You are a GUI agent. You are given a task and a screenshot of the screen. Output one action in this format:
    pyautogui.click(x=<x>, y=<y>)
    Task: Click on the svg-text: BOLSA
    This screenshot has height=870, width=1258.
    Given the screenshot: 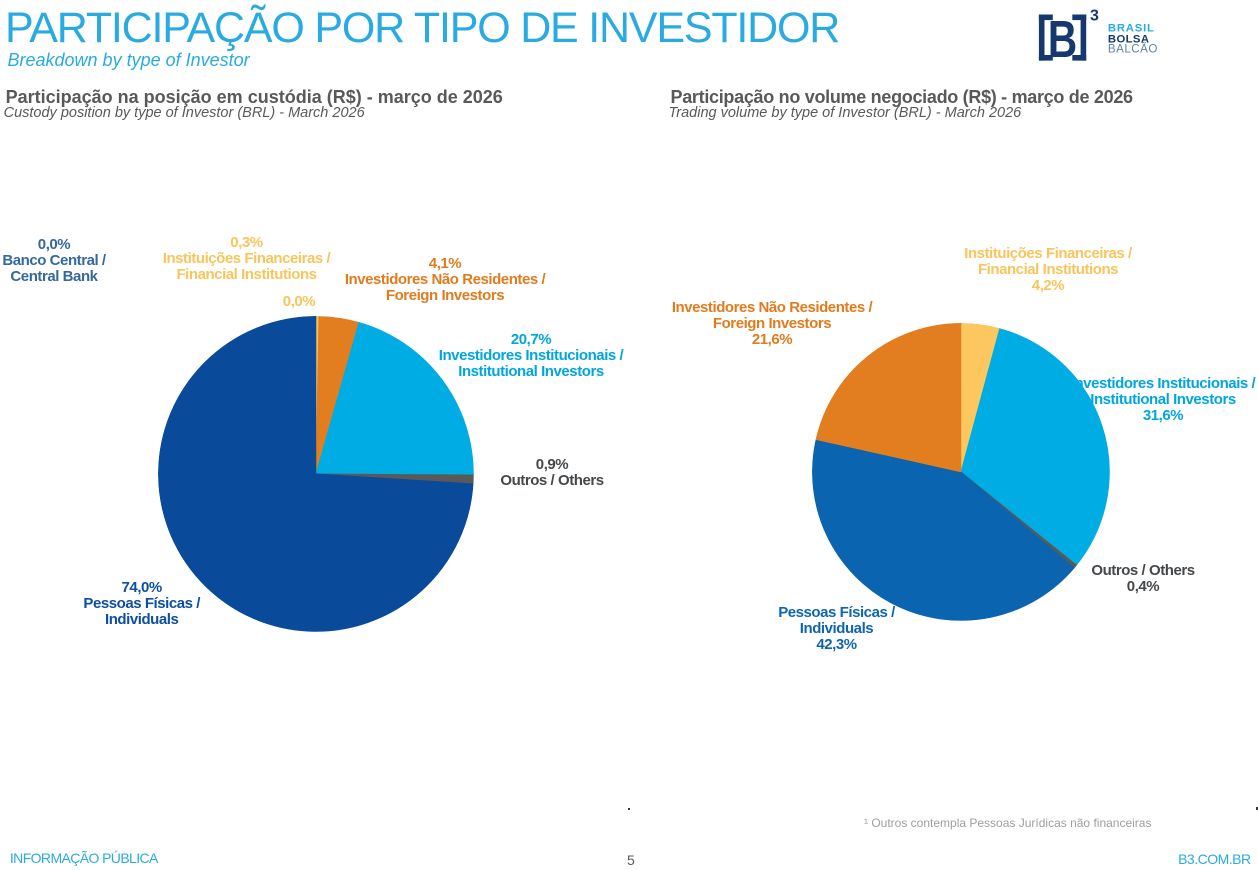 What is the action you would take?
    pyautogui.click(x=1129, y=39)
    